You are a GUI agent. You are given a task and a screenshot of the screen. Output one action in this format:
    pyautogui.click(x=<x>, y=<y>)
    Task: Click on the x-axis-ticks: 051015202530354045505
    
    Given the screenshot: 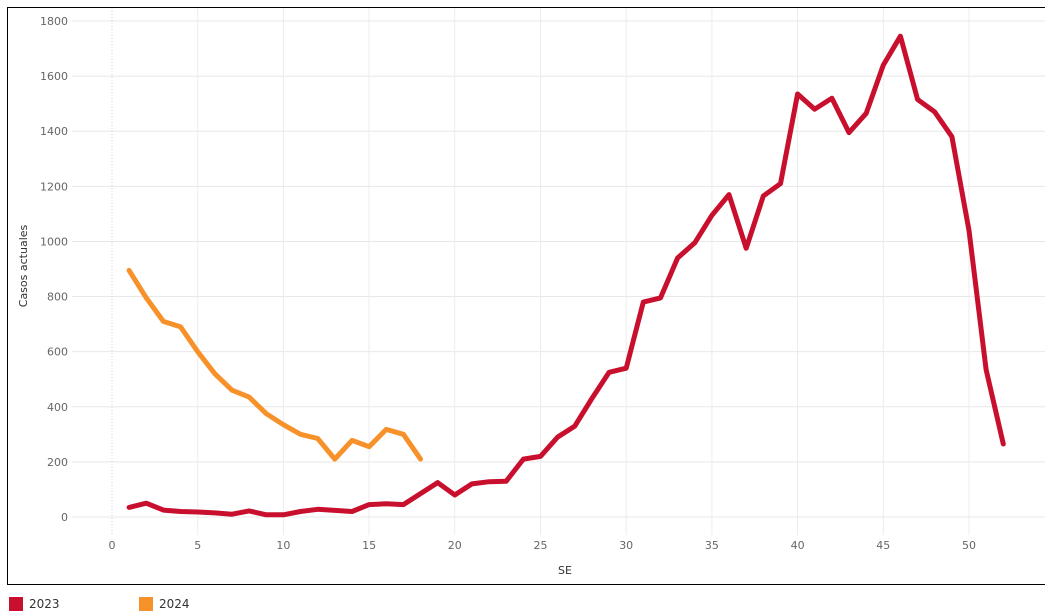 What is the action you would take?
    pyautogui.click(x=543, y=545)
    